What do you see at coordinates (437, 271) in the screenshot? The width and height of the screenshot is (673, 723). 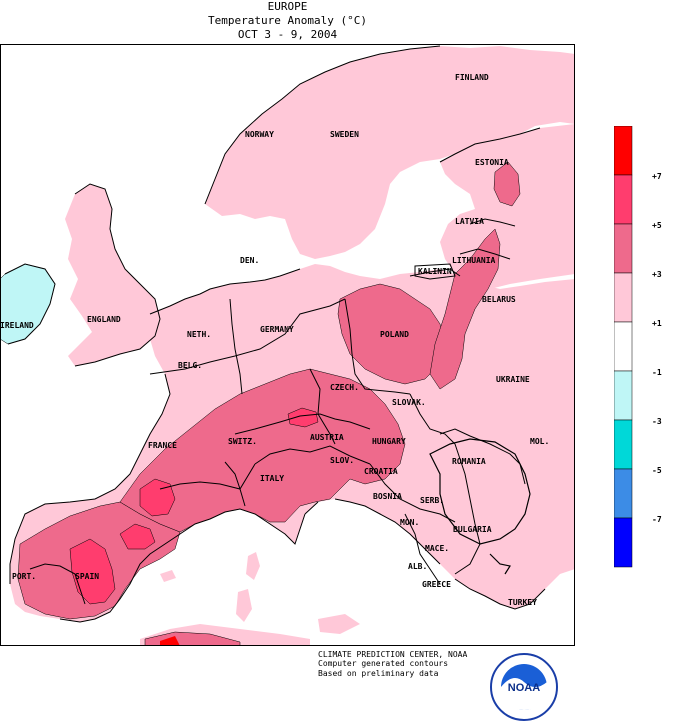 I see `label-kalinin: KALININ.` at bounding box center [437, 271].